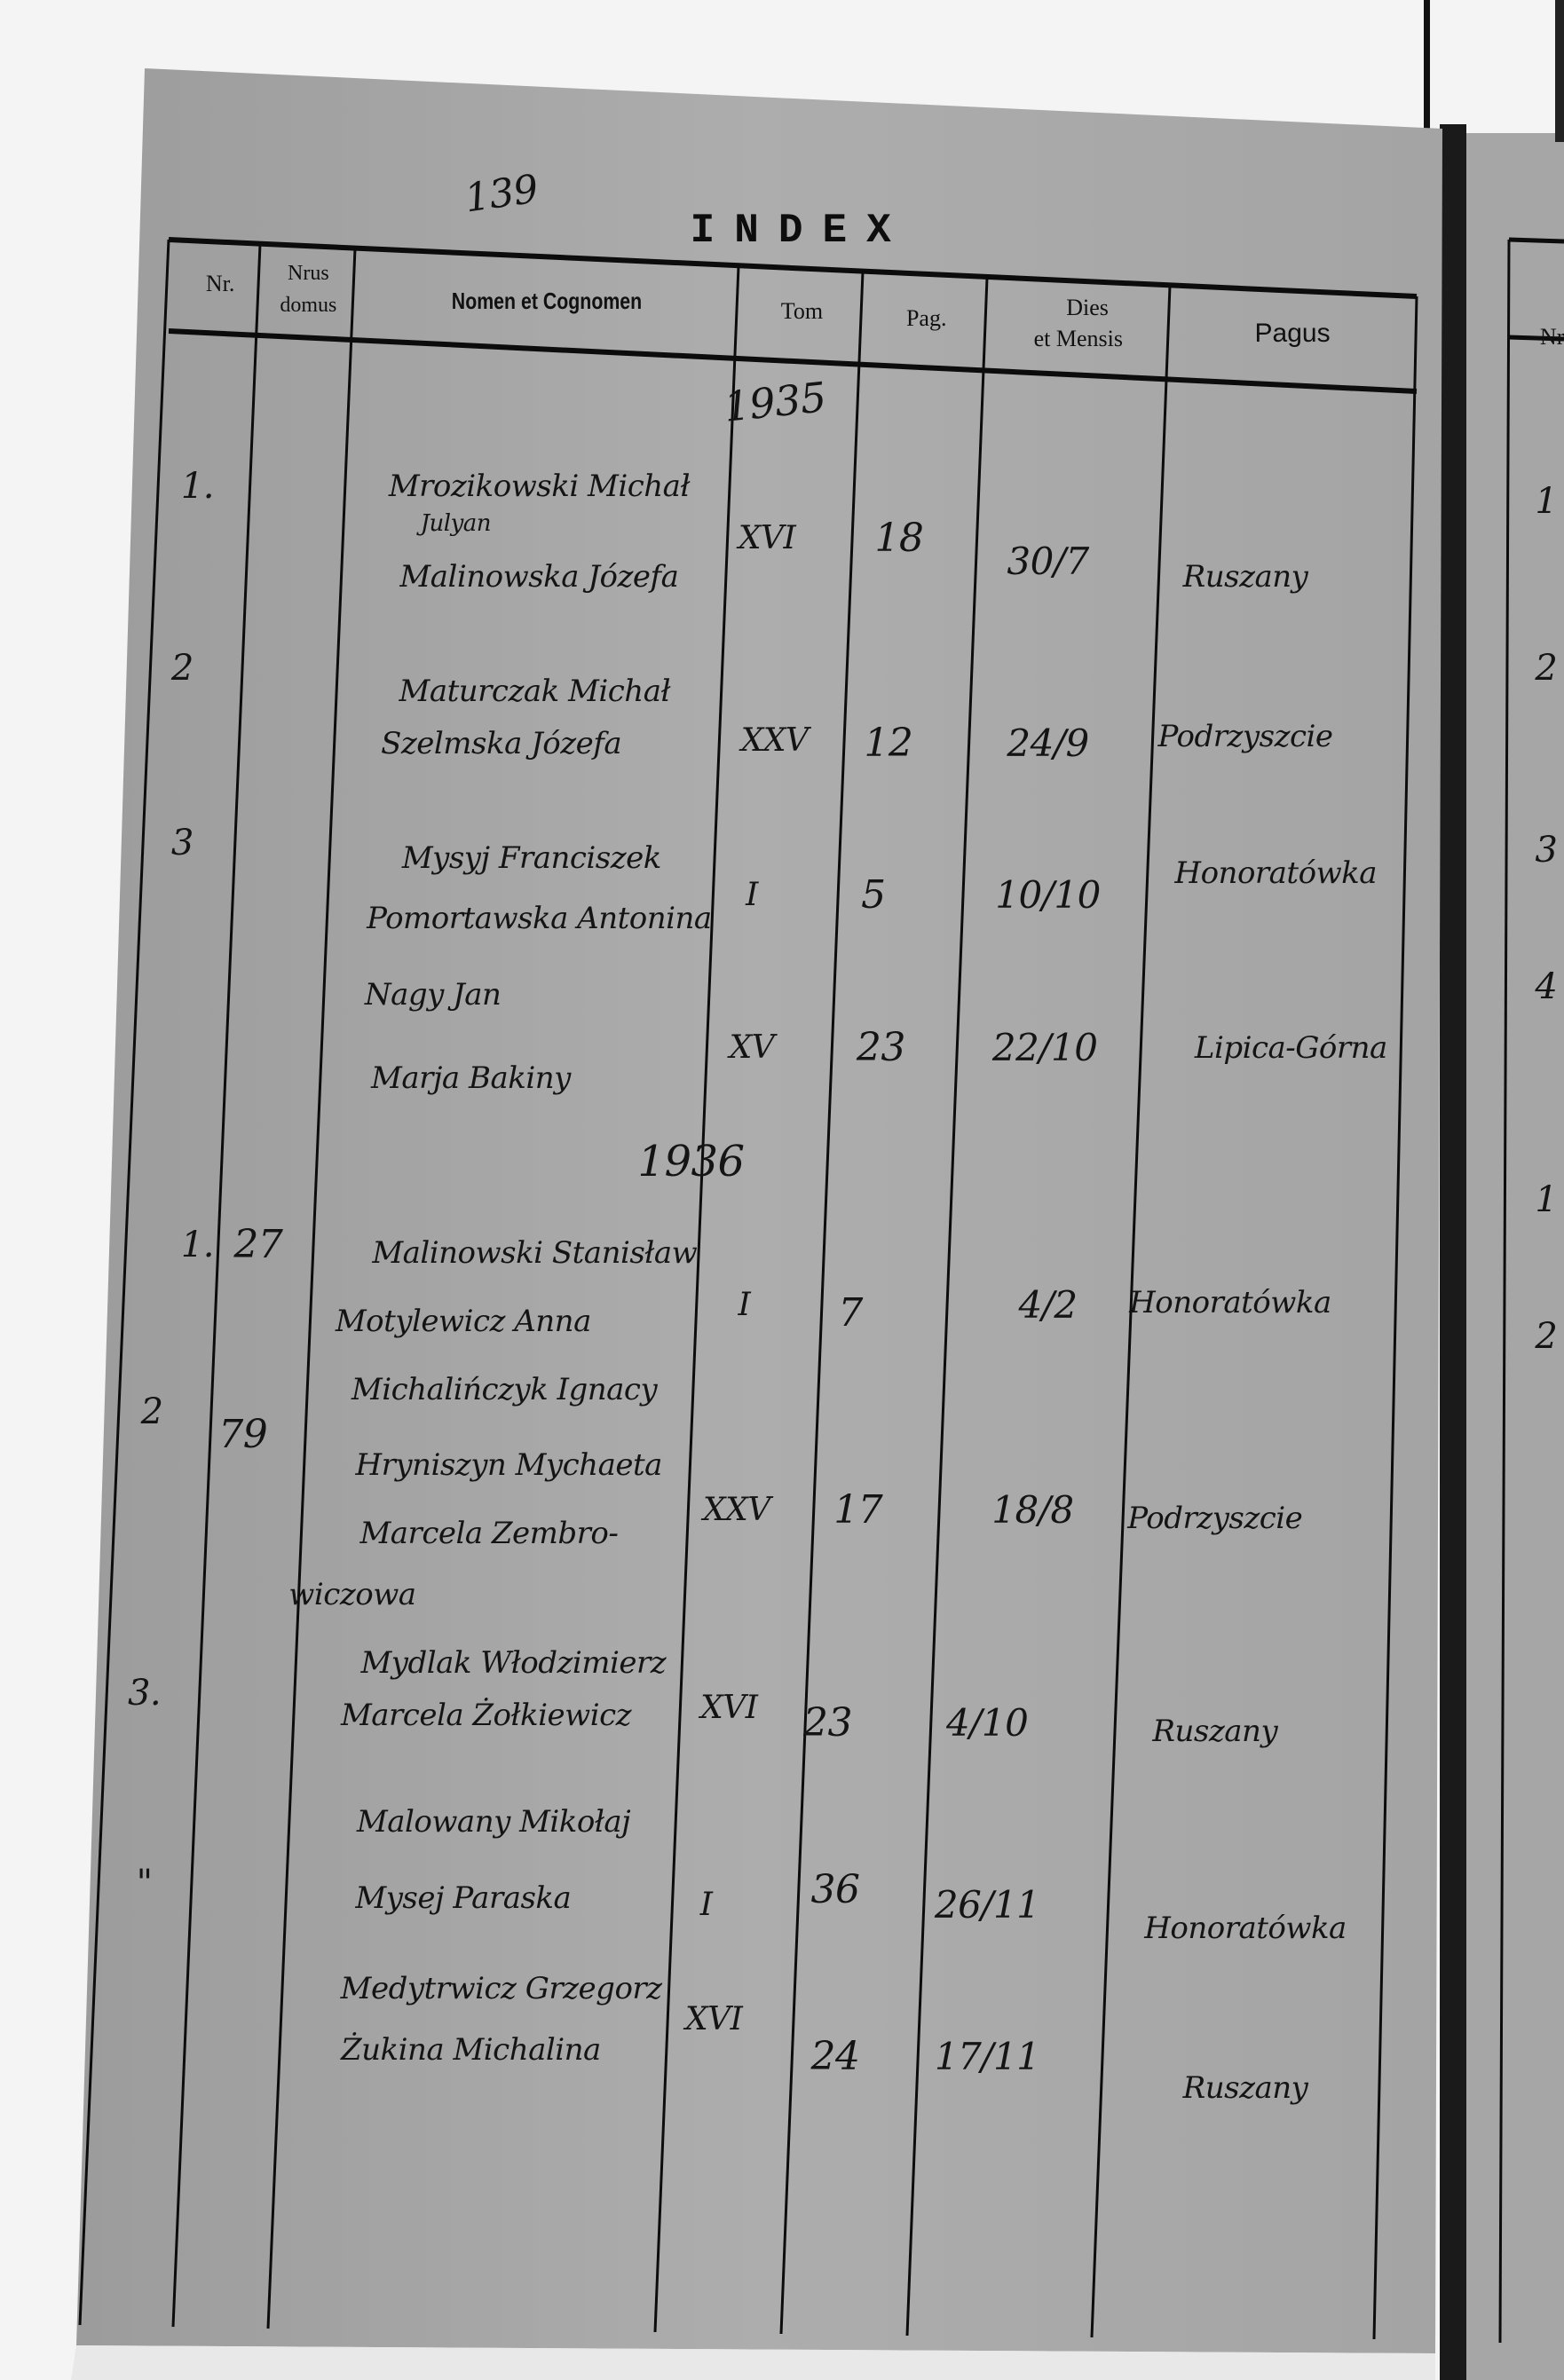 This screenshot has height=2380, width=1564. What do you see at coordinates (1032, 1510) in the screenshot?
I see `1936-entry-dies-mensis: 18/8` at bounding box center [1032, 1510].